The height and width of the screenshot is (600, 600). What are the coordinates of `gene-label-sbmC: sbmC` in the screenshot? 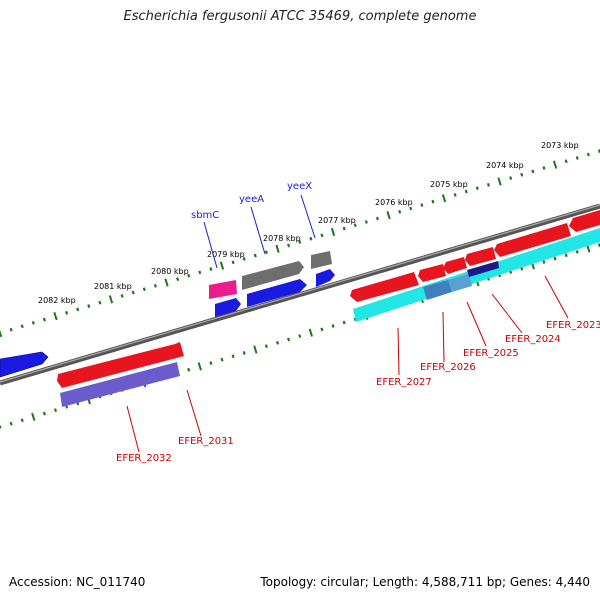 It's located at (205, 215).